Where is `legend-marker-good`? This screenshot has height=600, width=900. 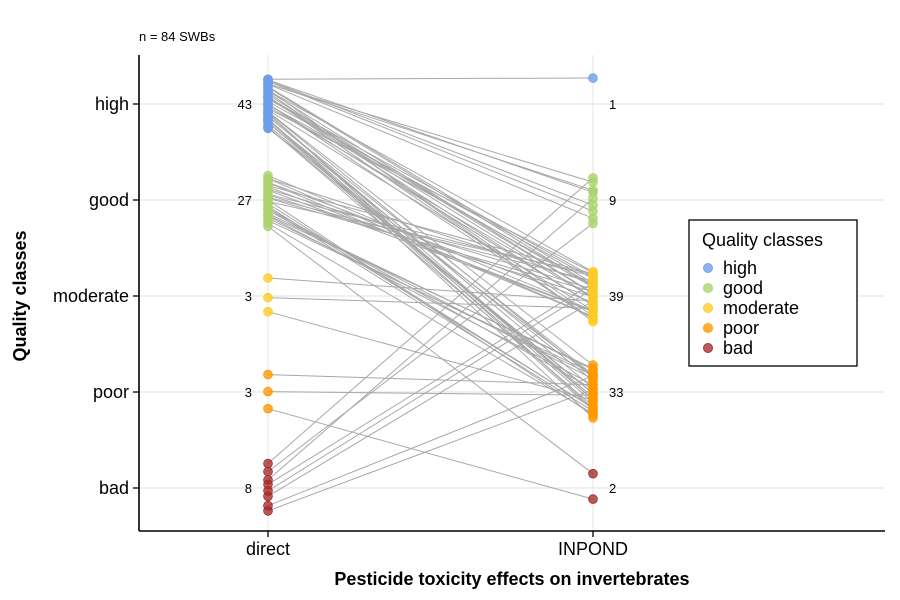 legend-marker-good is located at coordinates (708, 287).